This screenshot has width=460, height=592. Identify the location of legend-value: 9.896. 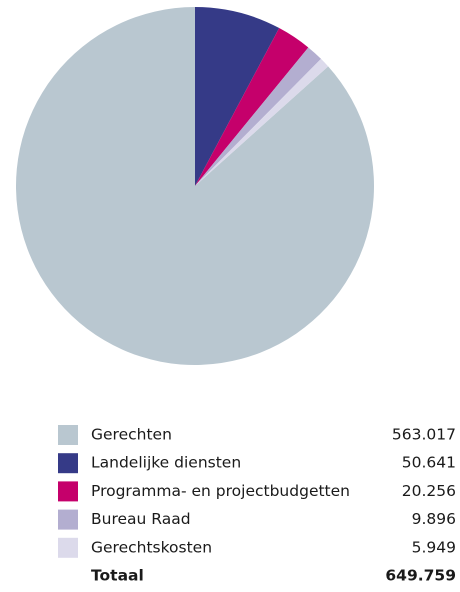
(434, 519).